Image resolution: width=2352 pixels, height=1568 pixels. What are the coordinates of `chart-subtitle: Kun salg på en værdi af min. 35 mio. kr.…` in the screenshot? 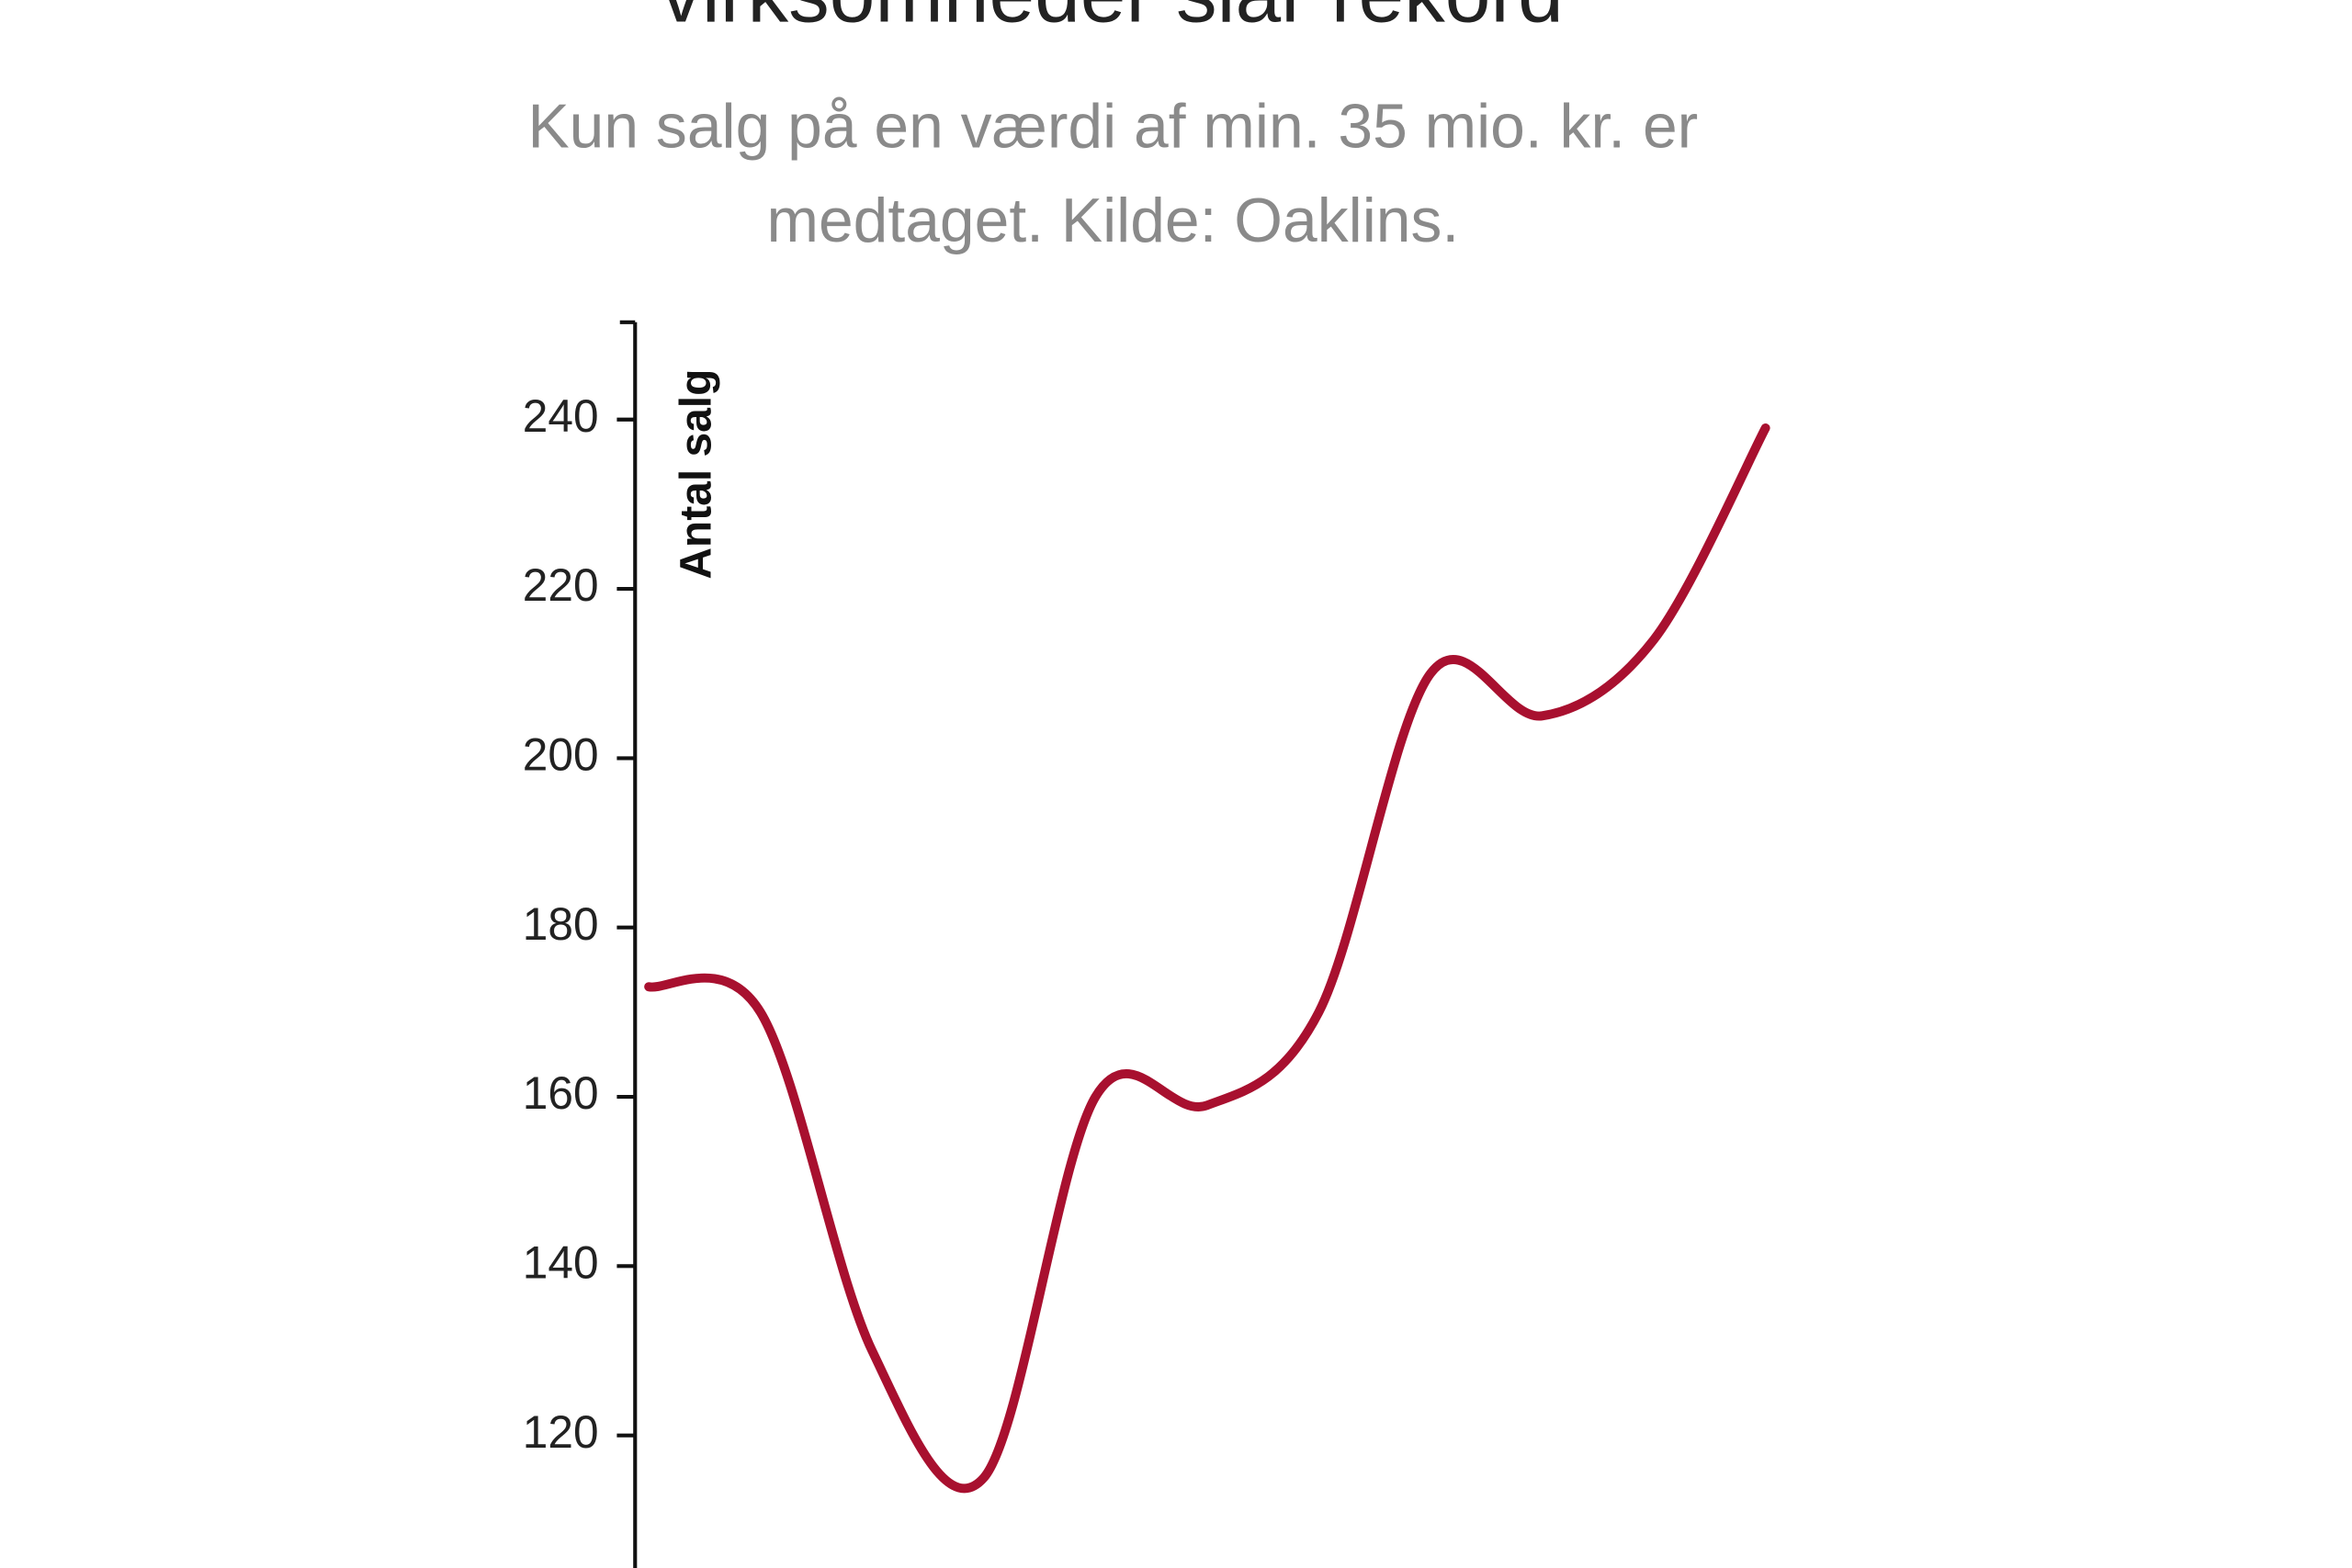 It's located at (1113, 173).